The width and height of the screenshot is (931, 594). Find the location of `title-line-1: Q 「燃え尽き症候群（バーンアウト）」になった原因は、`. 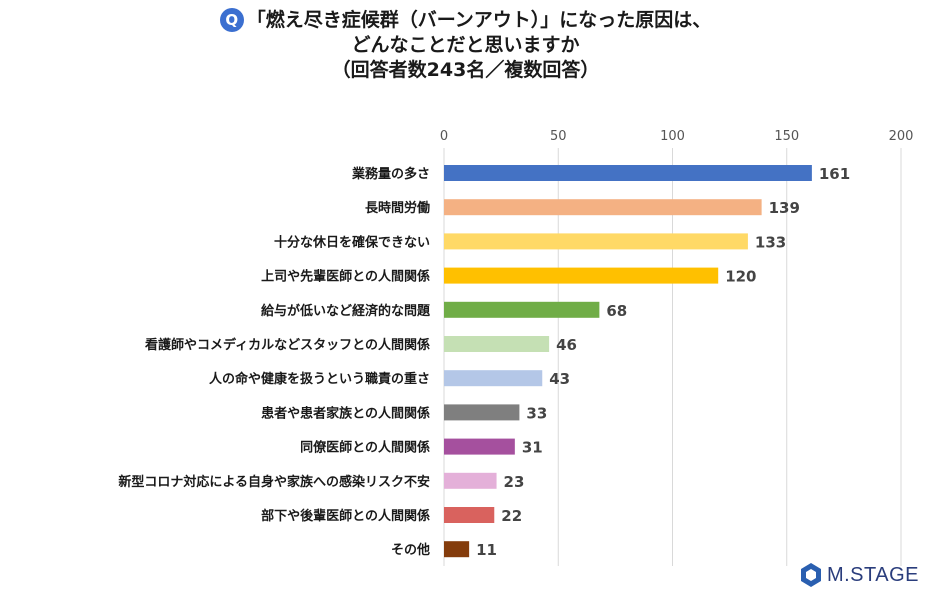

title-line-1: Q 「燃え尽き症候群（バーンアウト）」になった原因は、 is located at coordinates (465, 20).